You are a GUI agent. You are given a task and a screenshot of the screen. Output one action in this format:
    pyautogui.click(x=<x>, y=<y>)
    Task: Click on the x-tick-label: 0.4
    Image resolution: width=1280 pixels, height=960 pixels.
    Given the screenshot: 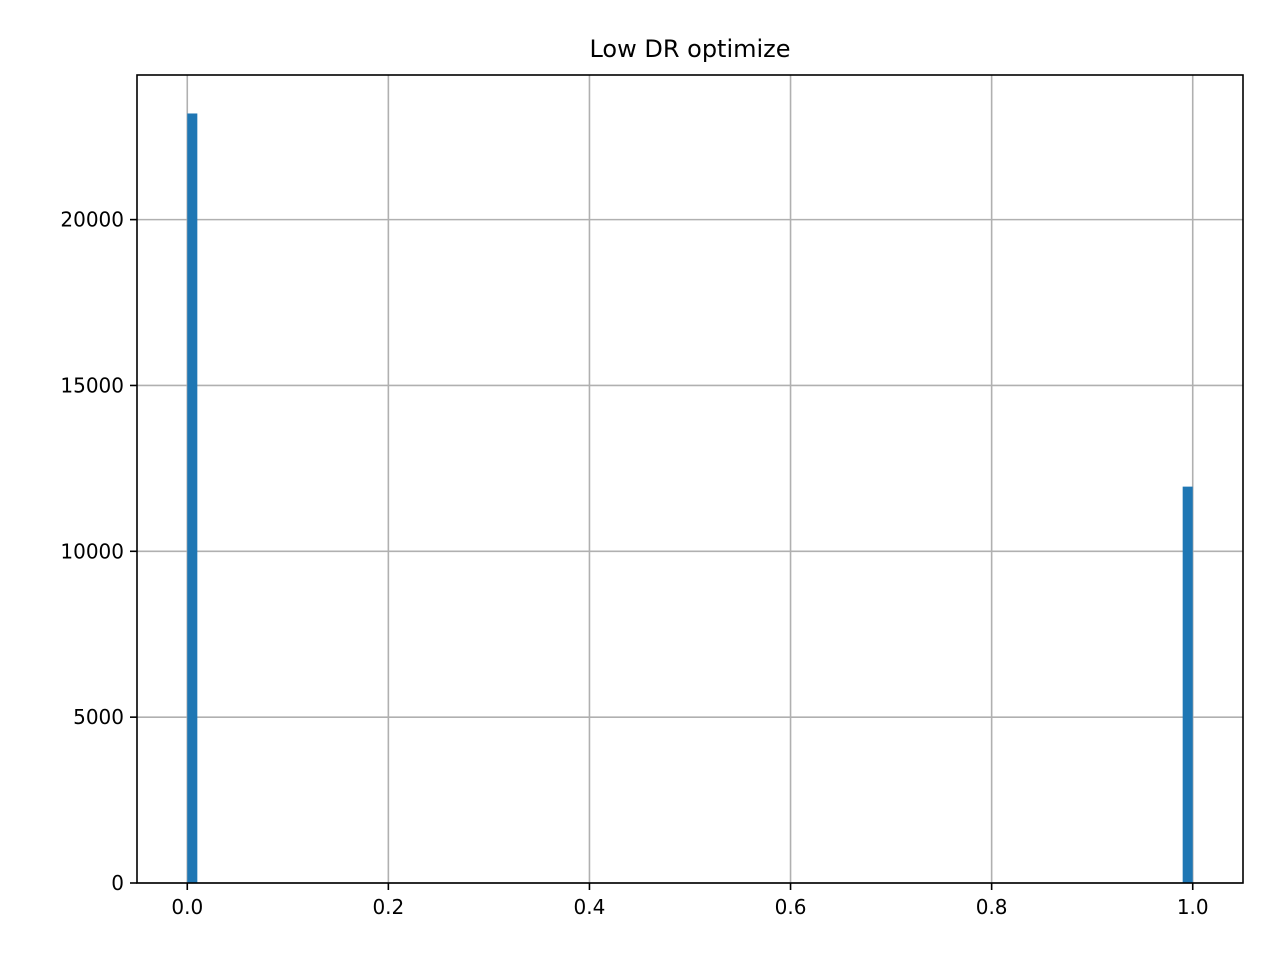 What is the action you would take?
    pyautogui.click(x=590, y=907)
    